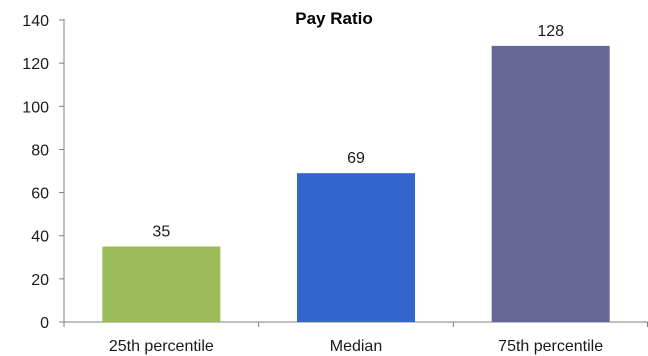 The height and width of the screenshot is (356, 648). Describe the element at coordinates (40, 237) in the screenshot. I see `y-tick-label: 40` at that location.